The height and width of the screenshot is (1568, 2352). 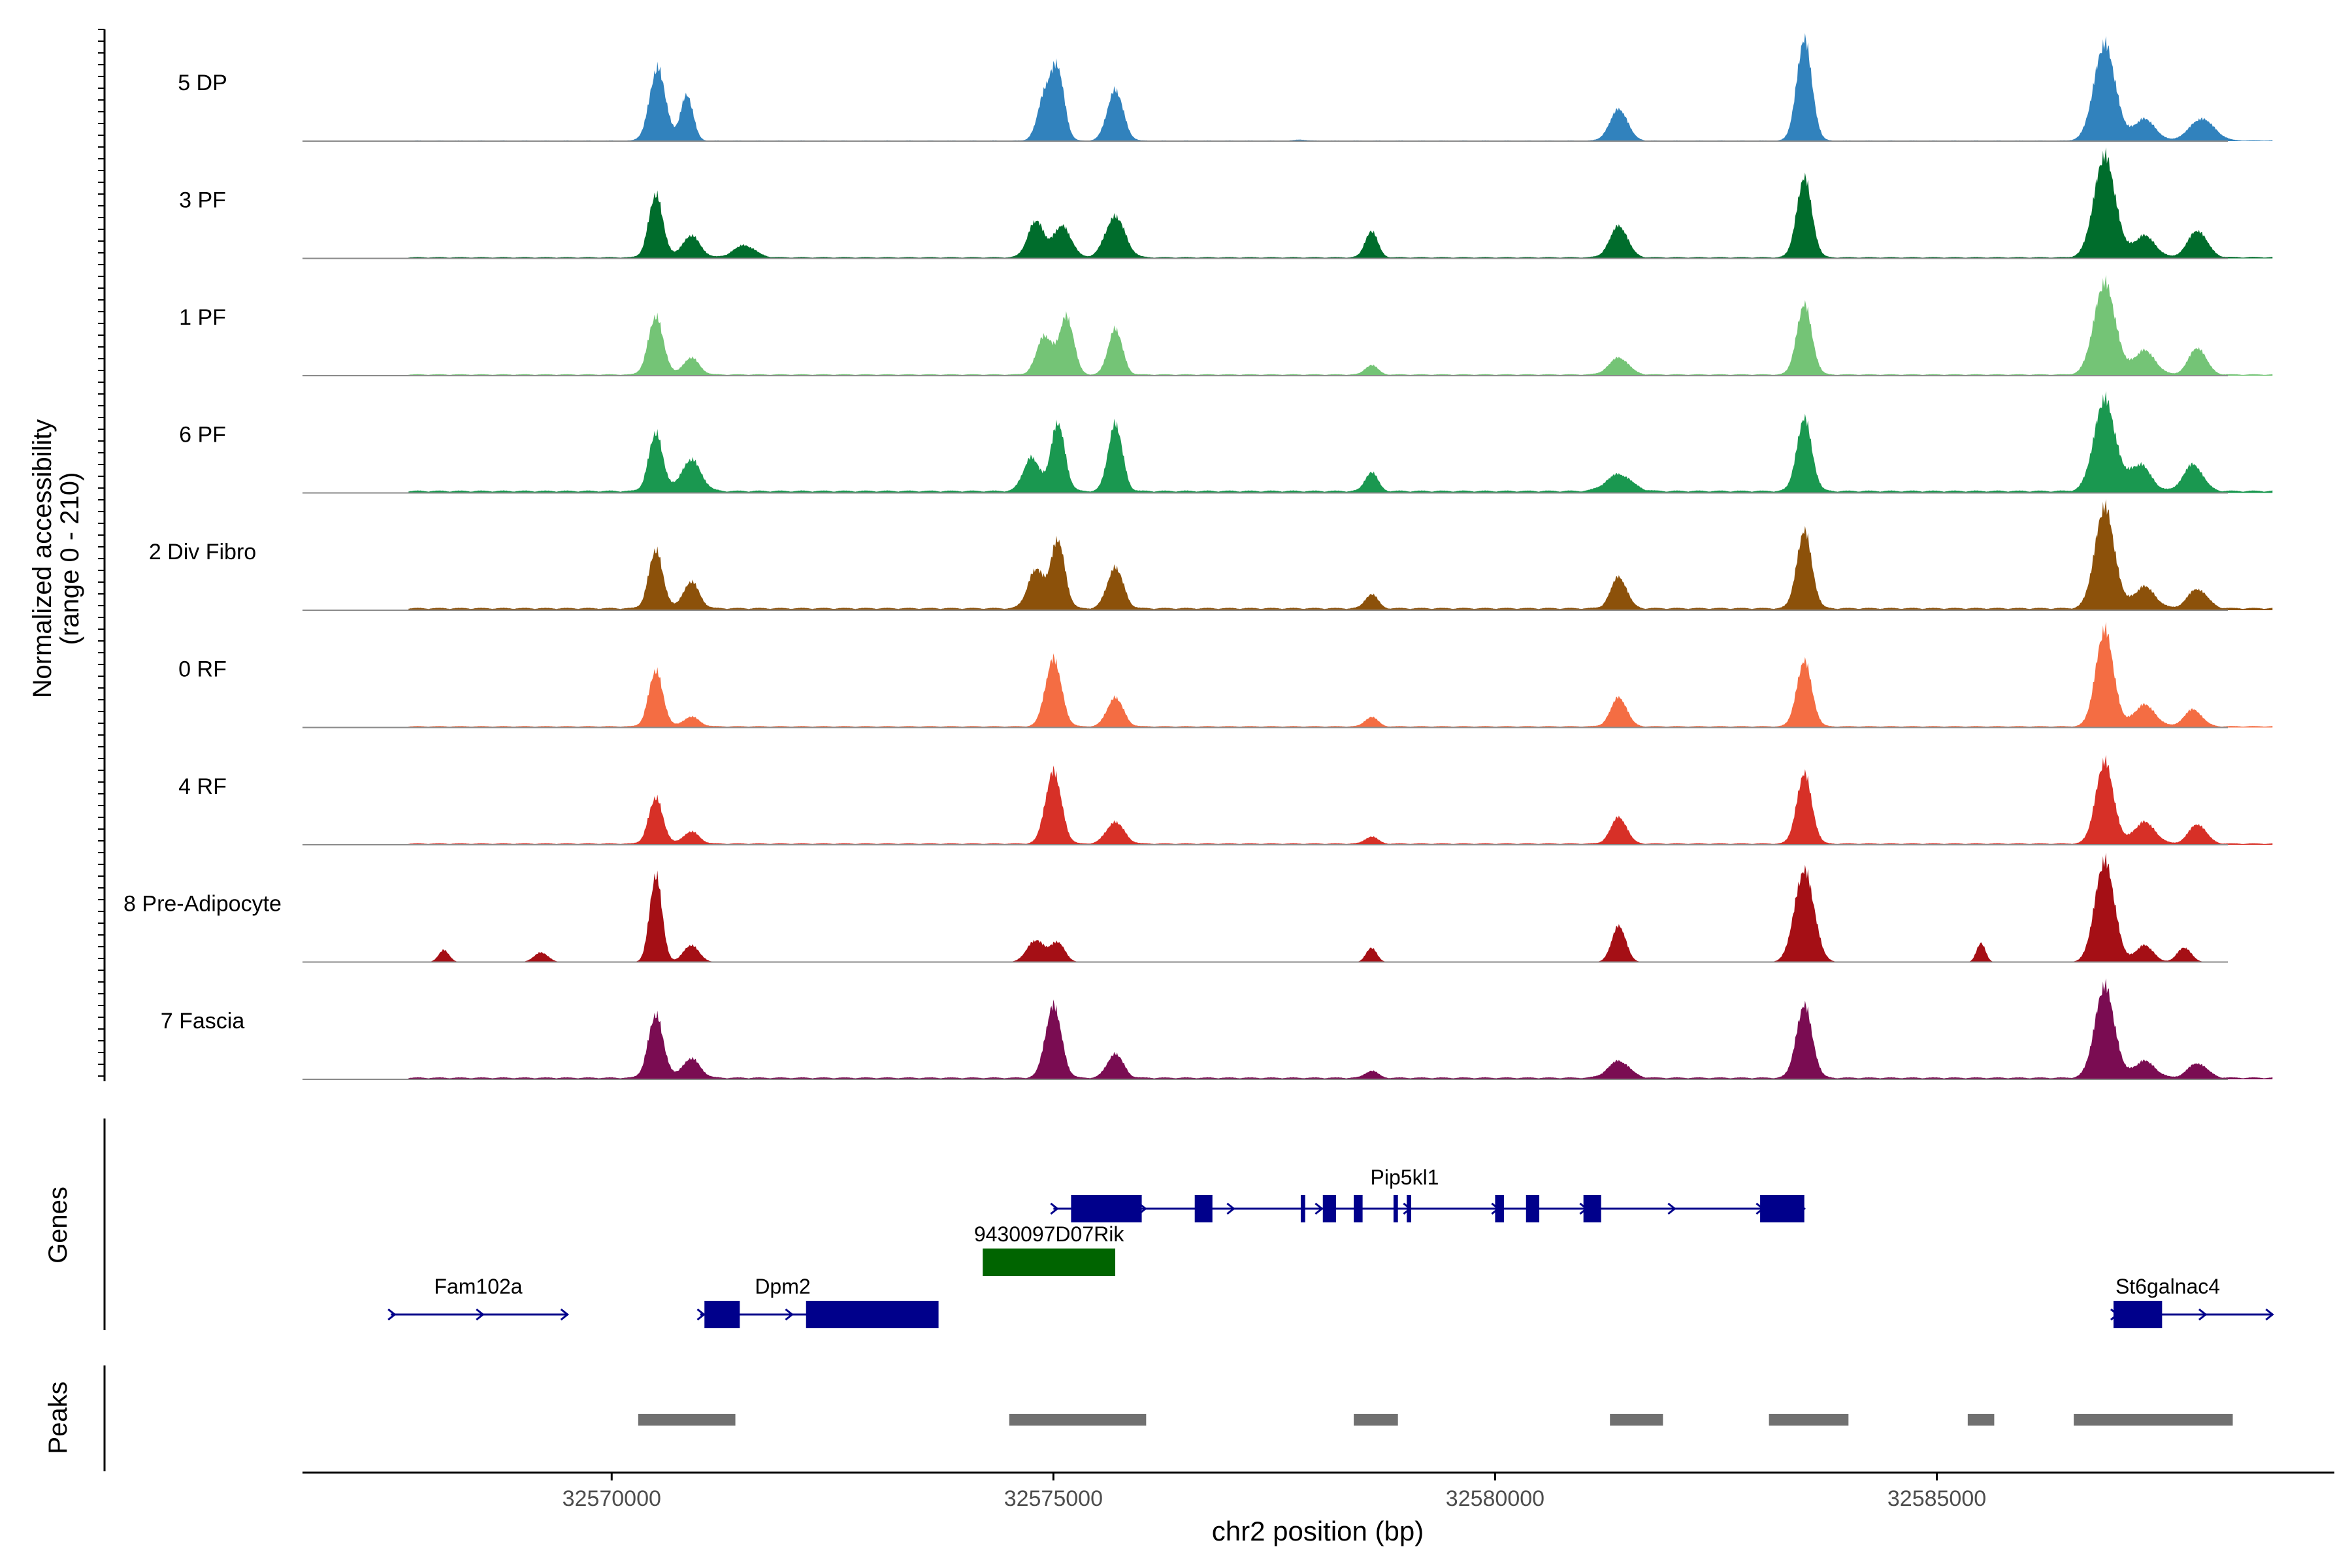 I want to click on peaks-panel-label: Peaks, so click(x=58, y=1417).